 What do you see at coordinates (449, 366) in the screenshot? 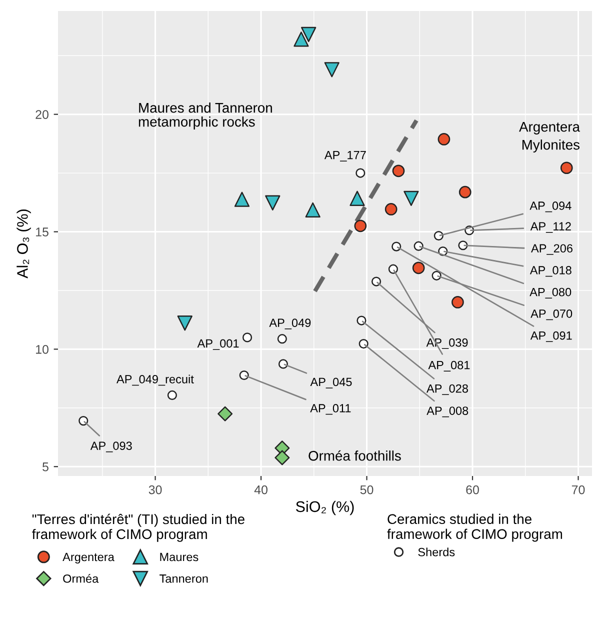
I see `annotation: AP_081` at bounding box center [449, 366].